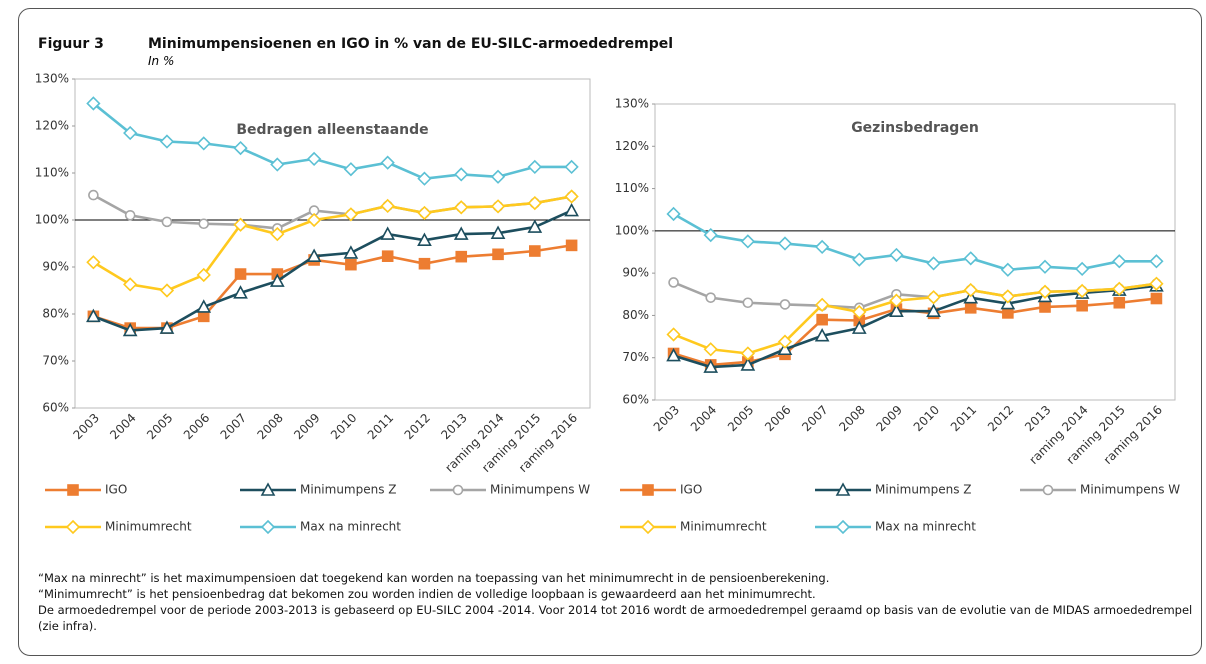 The height and width of the screenshot is (664, 1206). What do you see at coordinates (161, 61) in the screenshot?
I see `figure-subtitle: In %` at bounding box center [161, 61].